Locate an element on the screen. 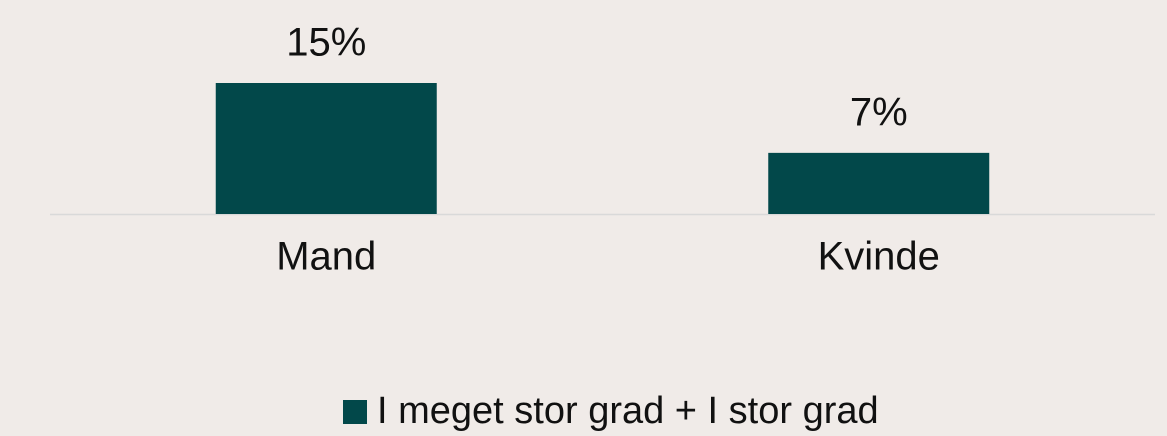  data-label: 15% is located at coordinates (326, 43).